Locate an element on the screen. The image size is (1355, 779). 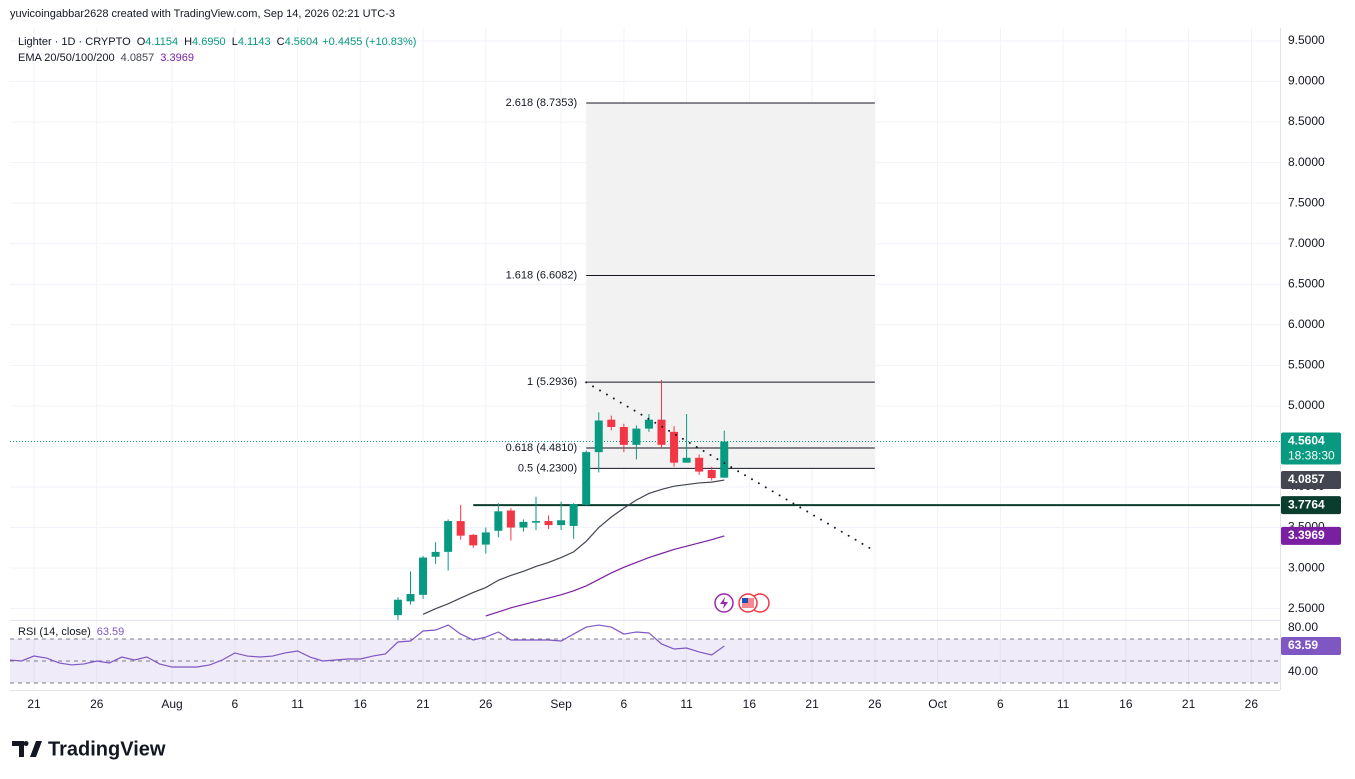
rsi-pane is located at coordinates (645, 654).